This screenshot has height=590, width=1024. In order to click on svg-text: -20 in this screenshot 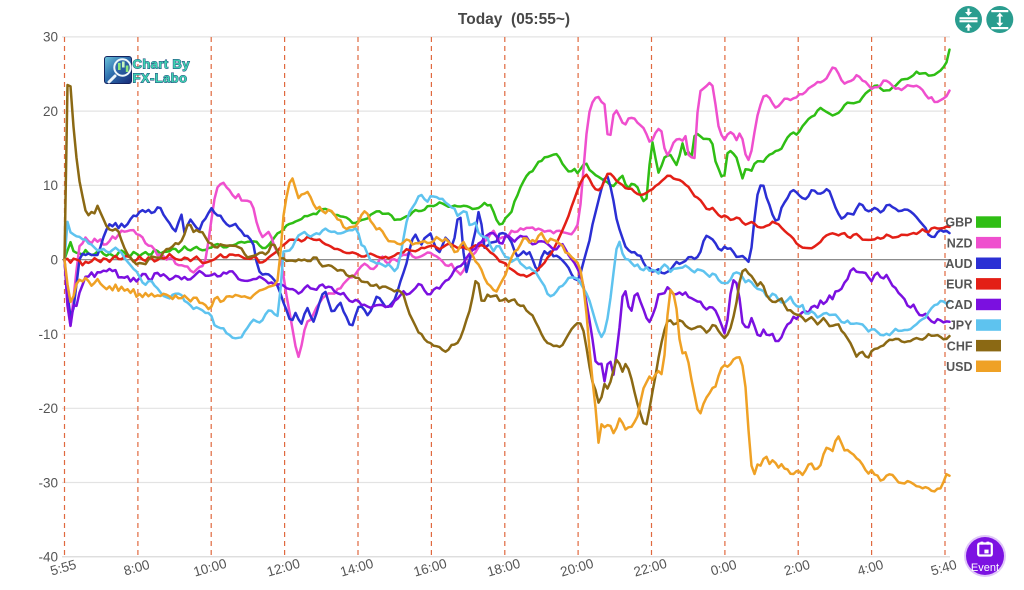, I will do `click(48, 408)`.